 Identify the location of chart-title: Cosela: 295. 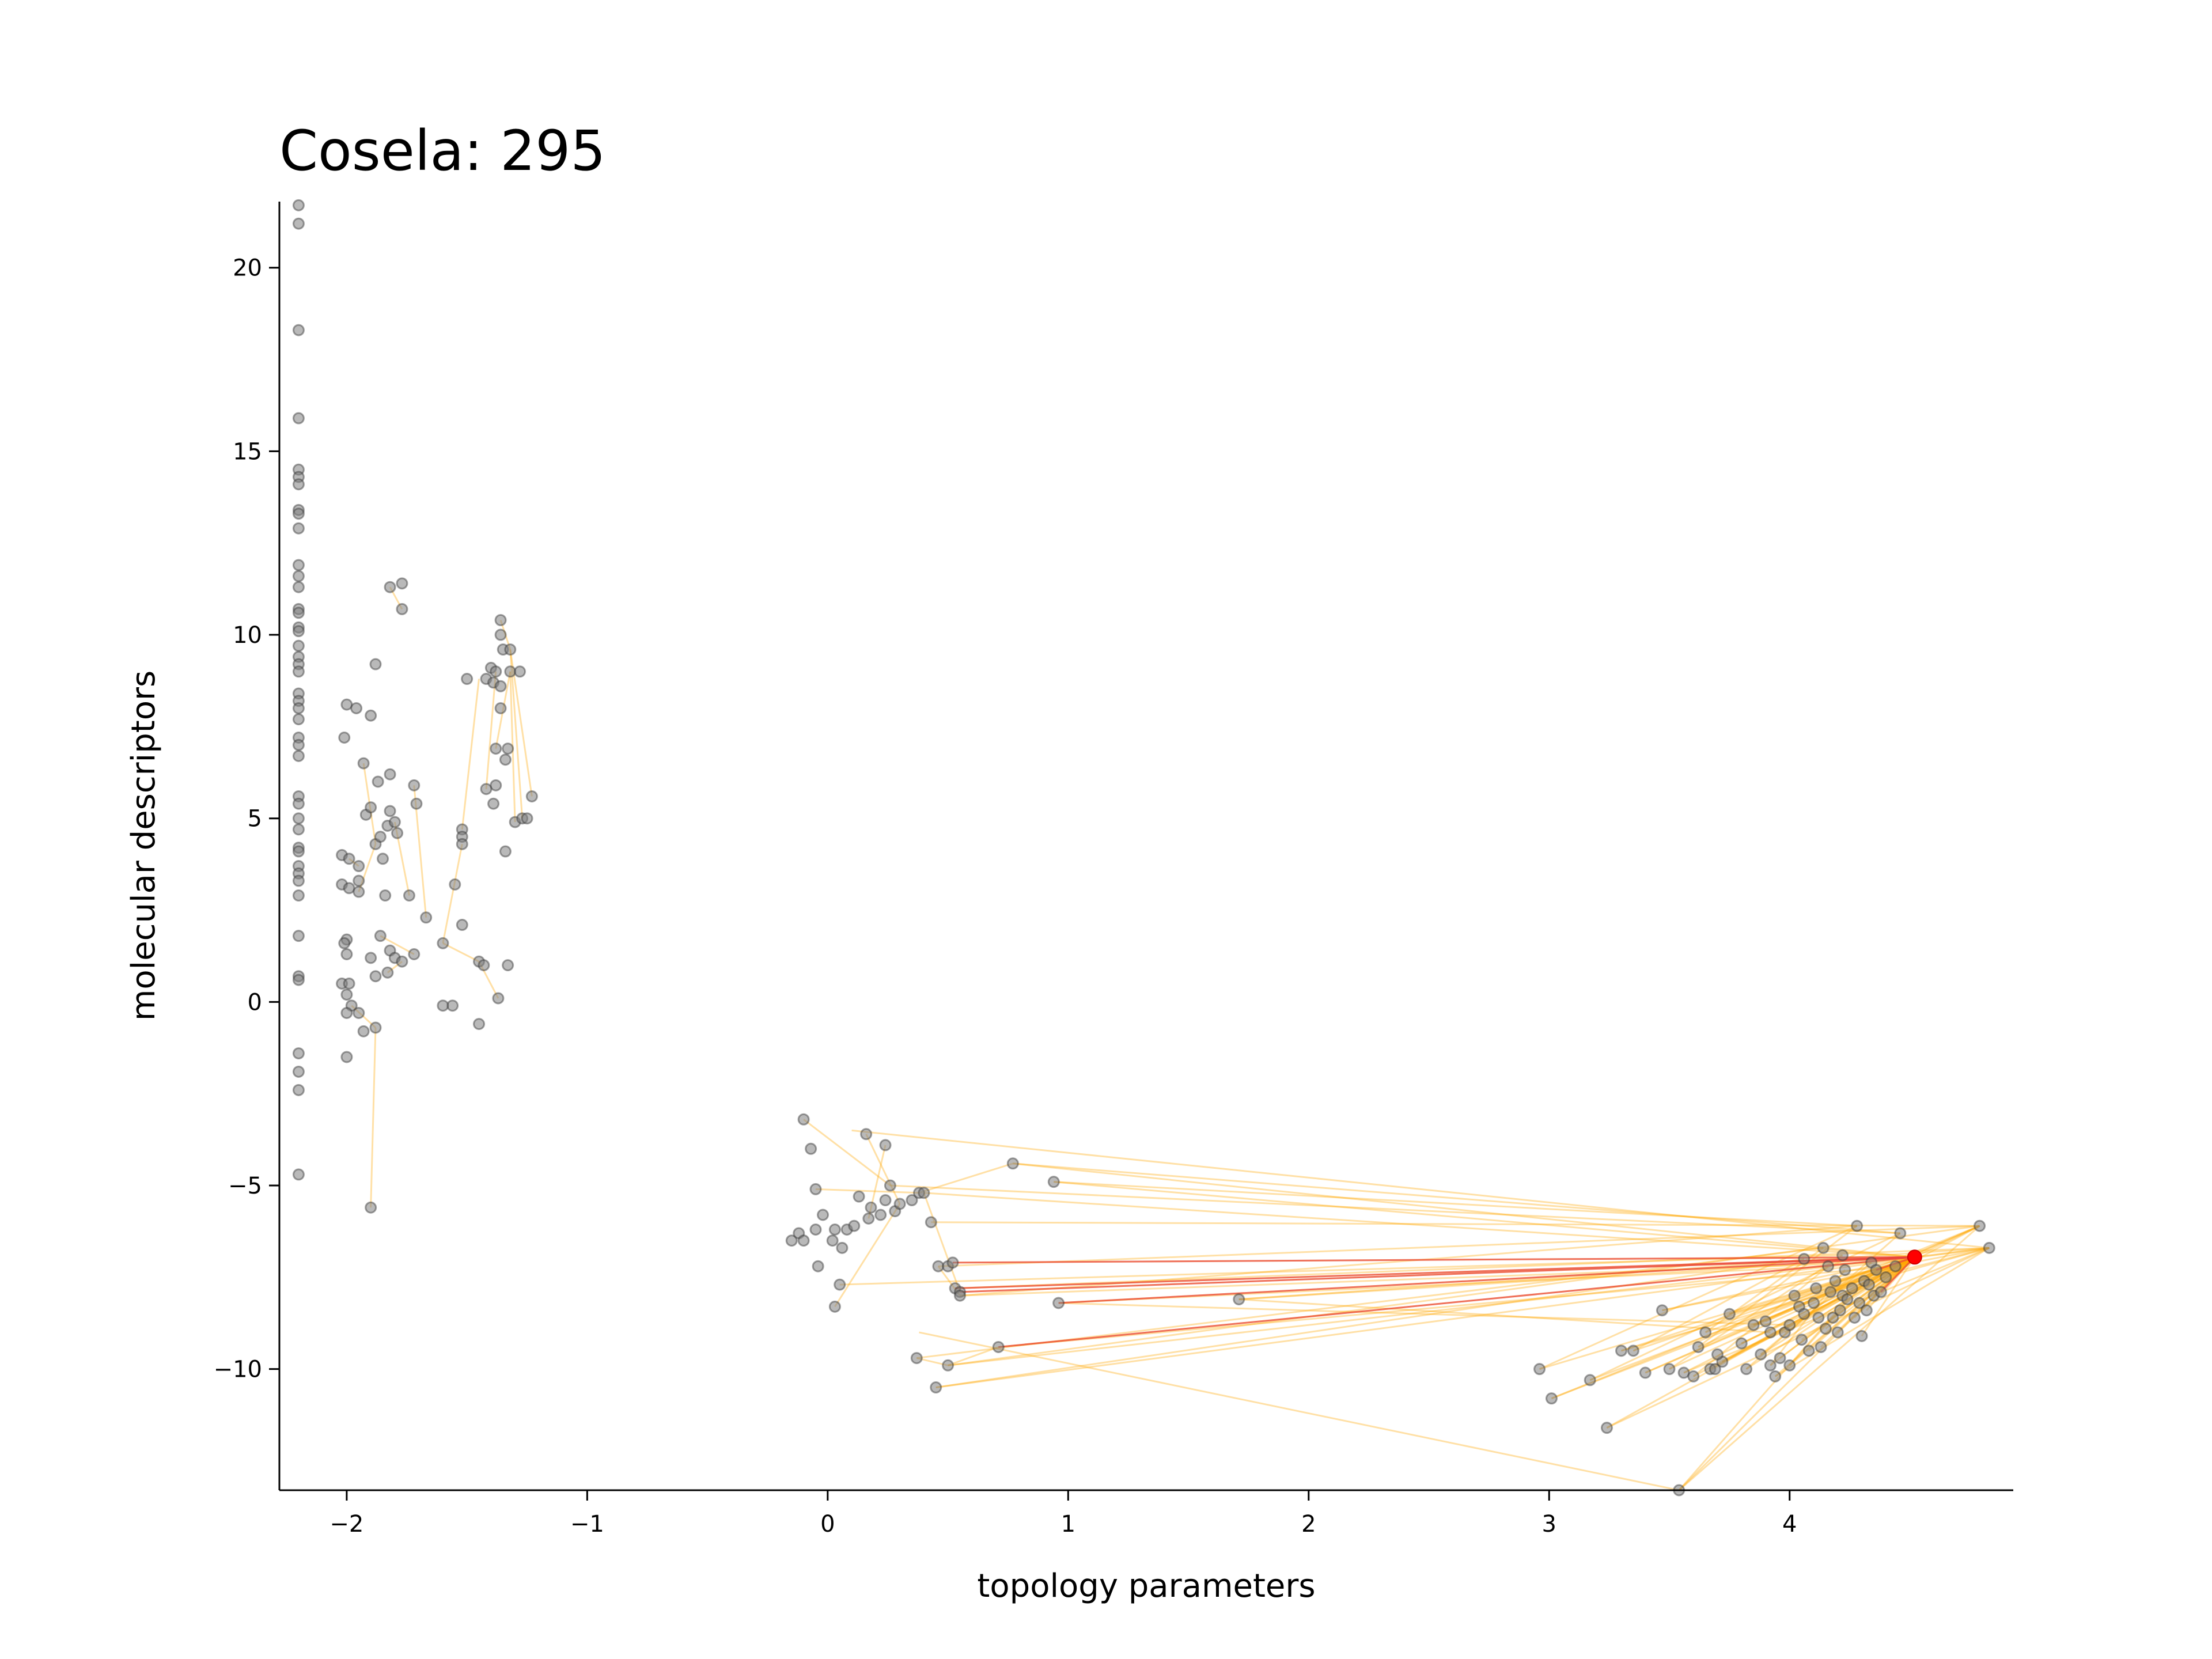
(442, 151).